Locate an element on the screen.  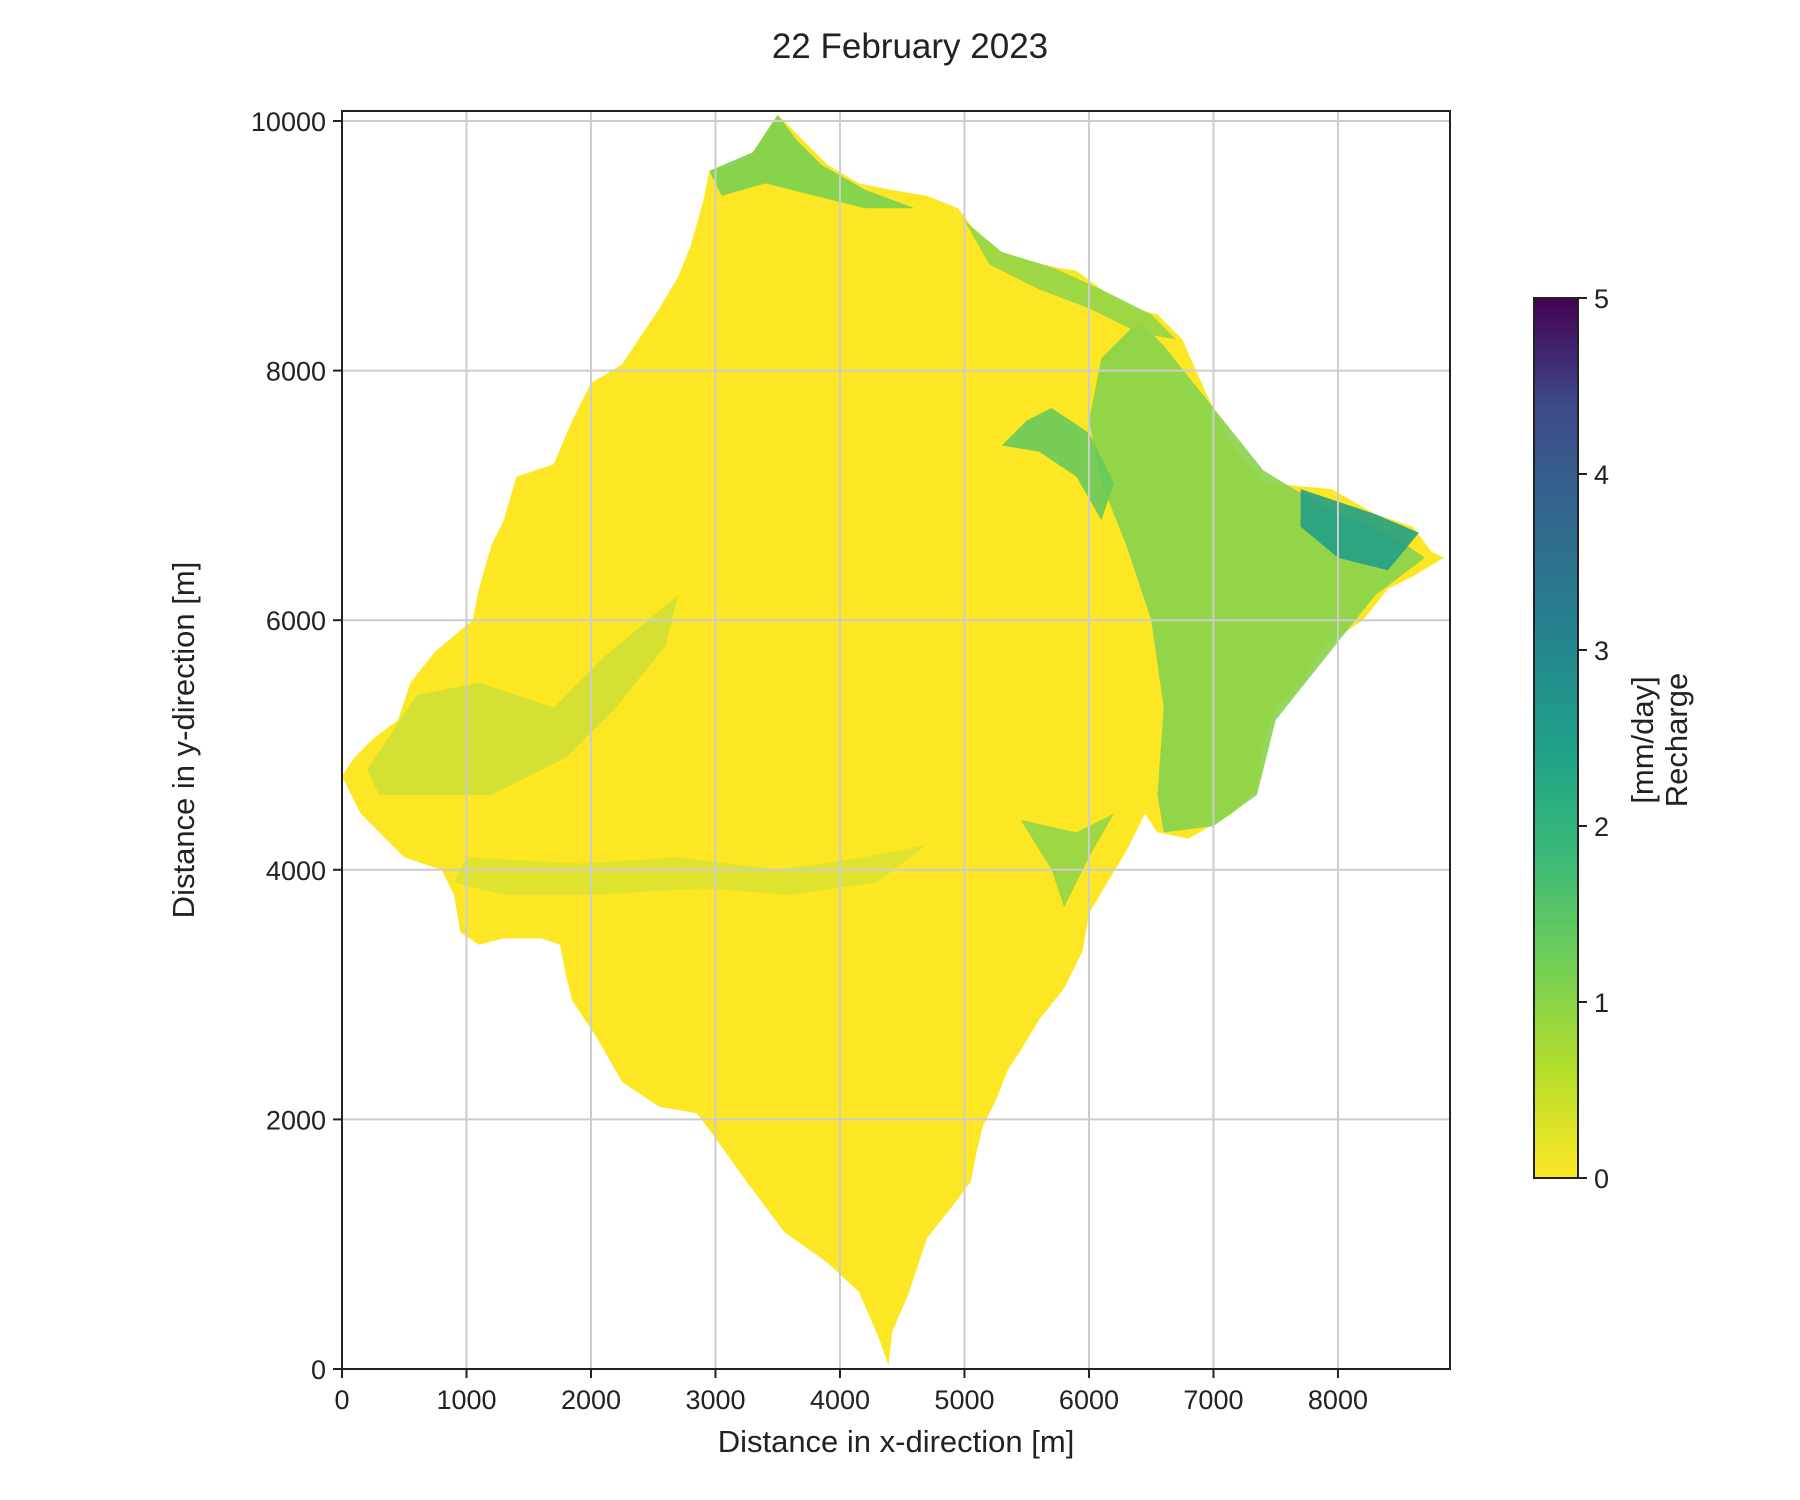
y-axis: 0 2000 4000 6000 8000 10000 is located at coordinates (296, 746).